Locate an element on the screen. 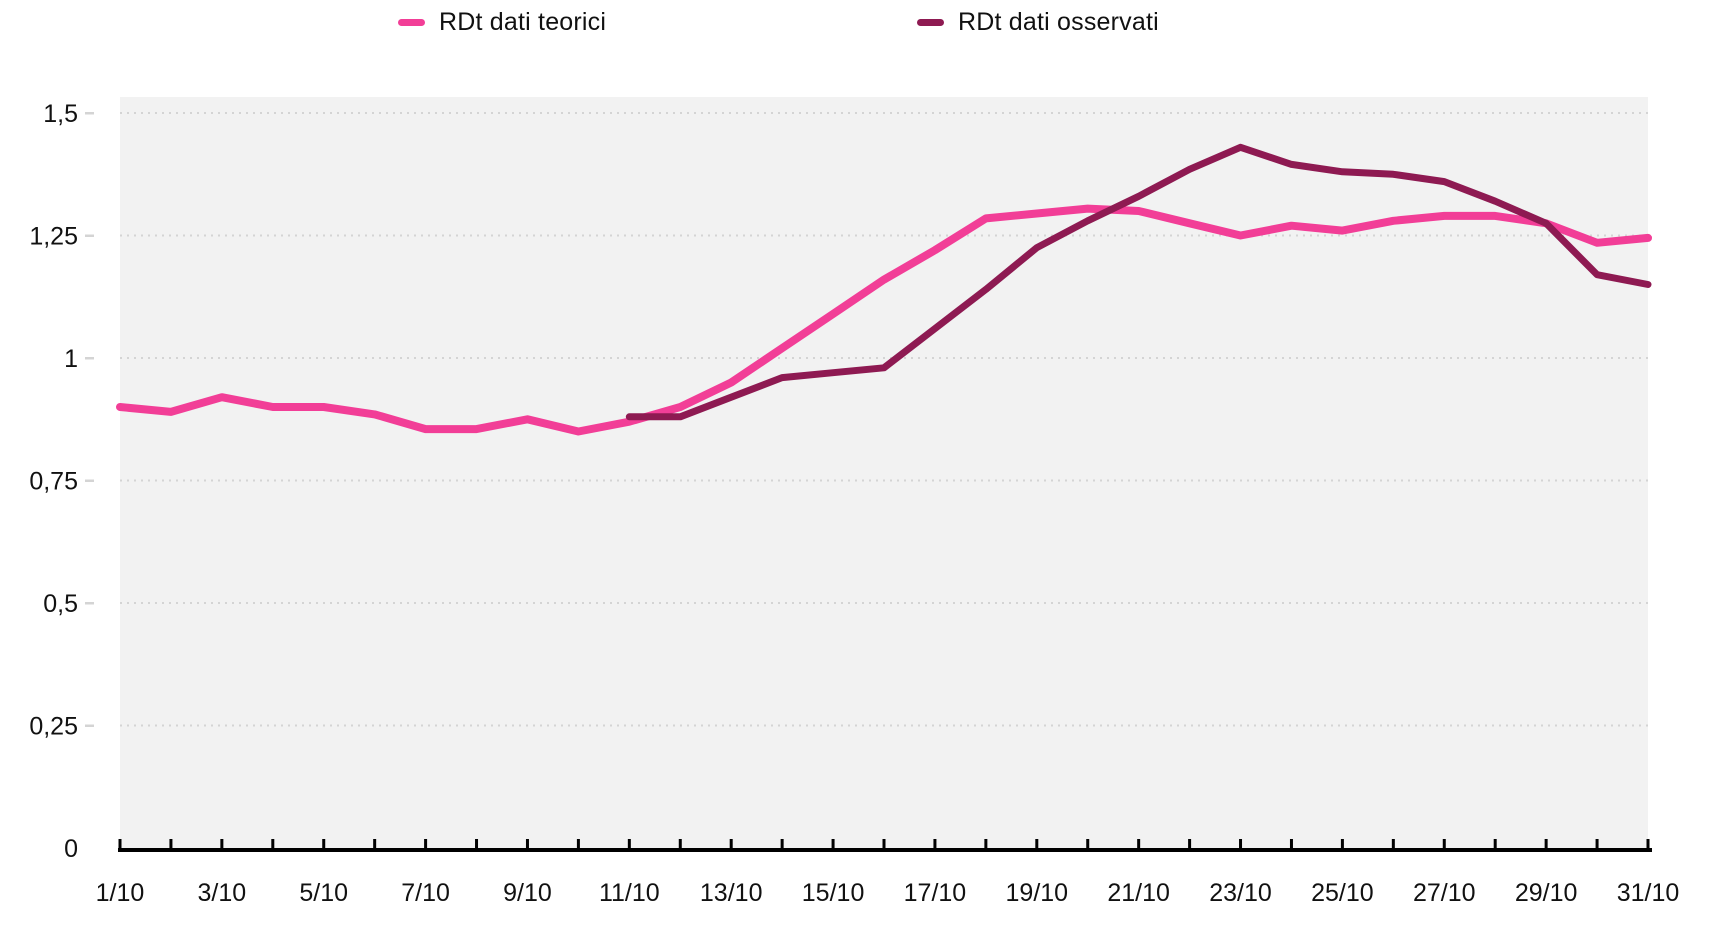 The width and height of the screenshot is (1712, 932). x-tick-label: 13/10 is located at coordinates (731, 893).